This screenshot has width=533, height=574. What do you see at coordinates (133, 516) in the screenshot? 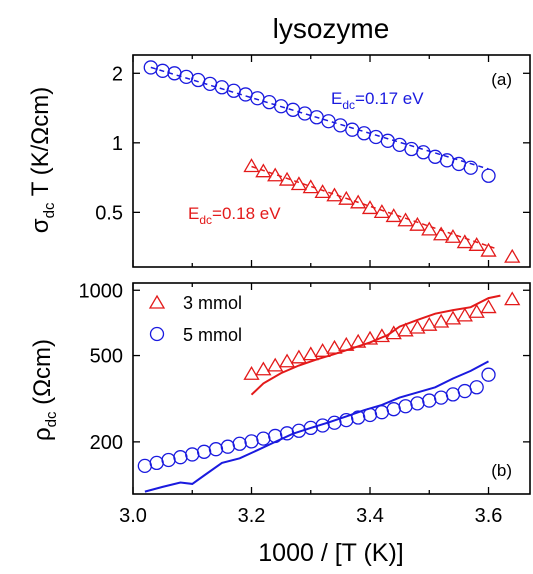
I see `x-tick-label-0: 3.0` at bounding box center [133, 516].